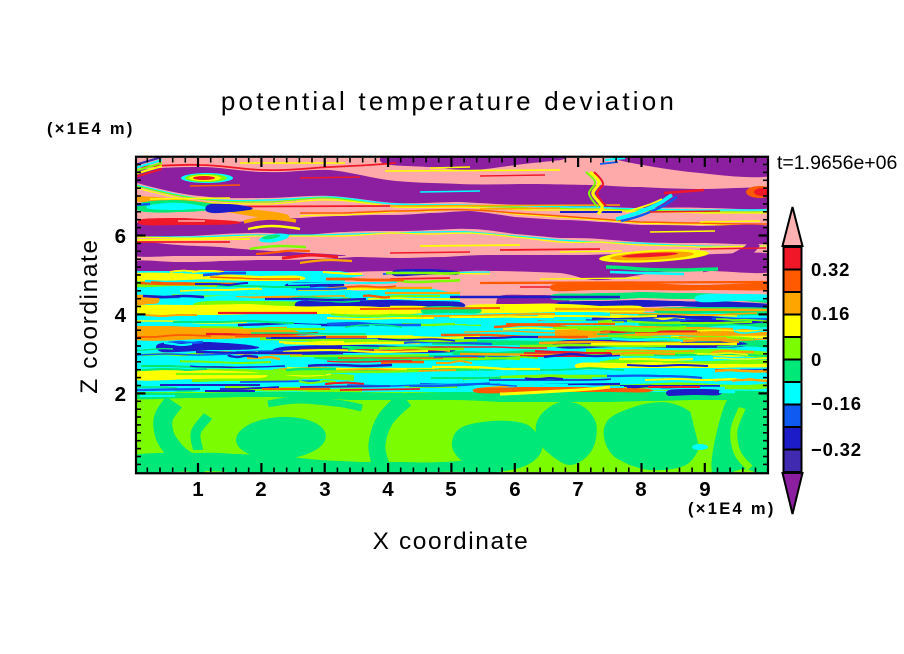 The height and width of the screenshot is (654, 904). What do you see at coordinates (816, 359) in the screenshot?
I see `svg-text: 0` at bounding box center [816, 359].